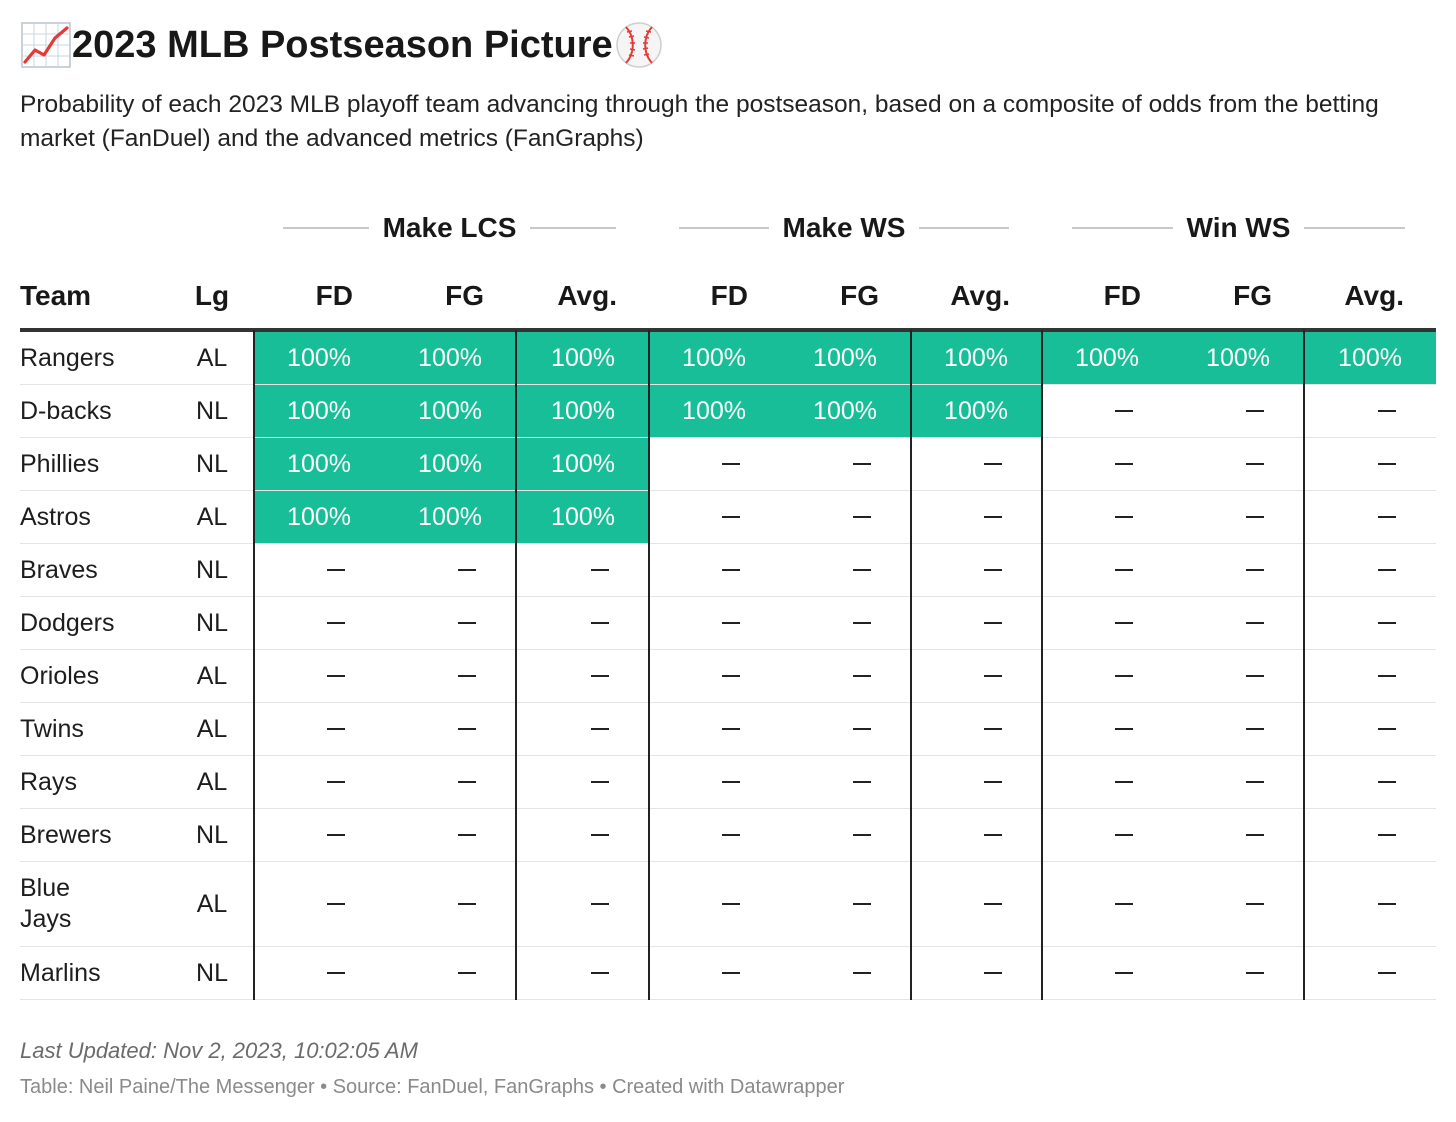 Image resolution: width=1456 pixels, height=1122 pixels. I want to click on team-name: Astros, so click(55, 516).